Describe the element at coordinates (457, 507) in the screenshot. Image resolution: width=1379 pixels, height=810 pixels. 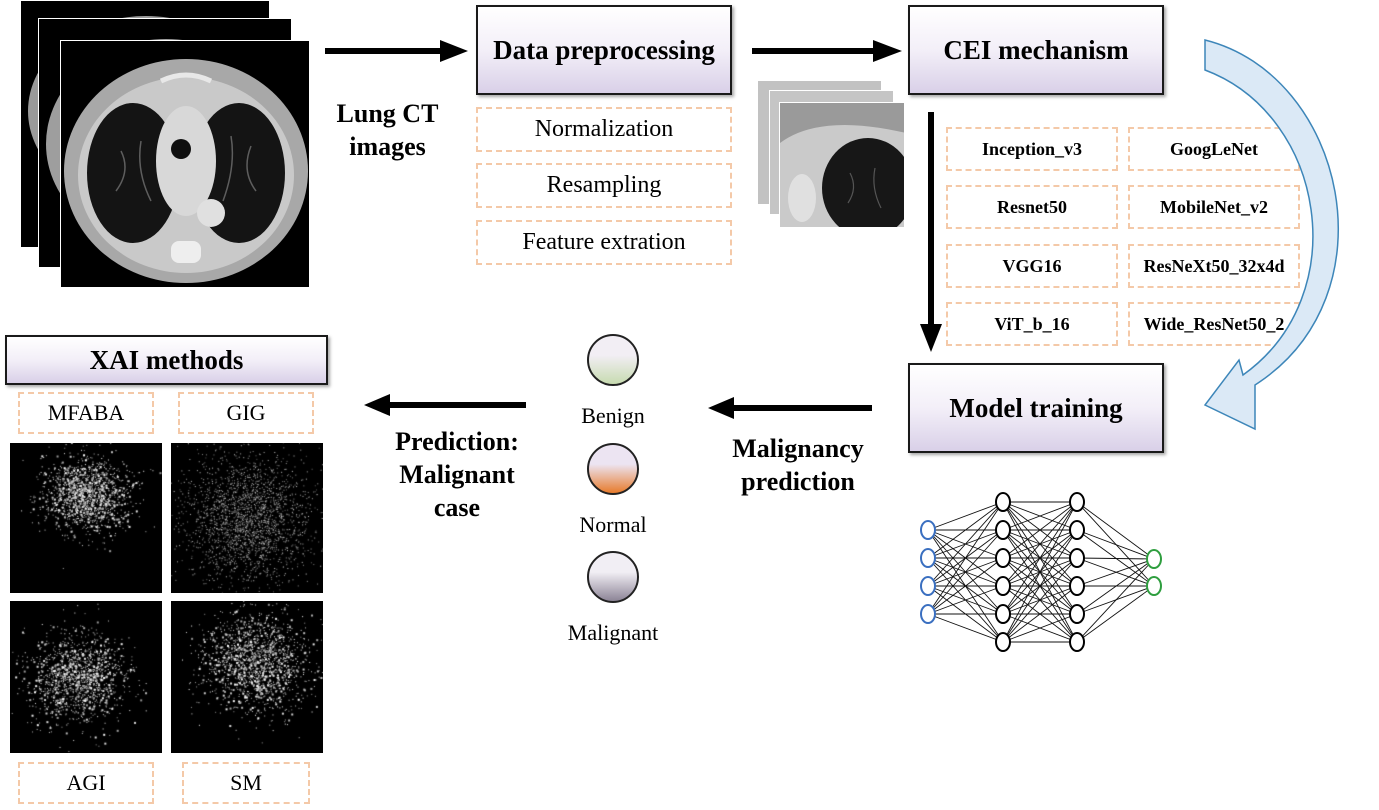
I see `prediction-result-line3: case` at that location.